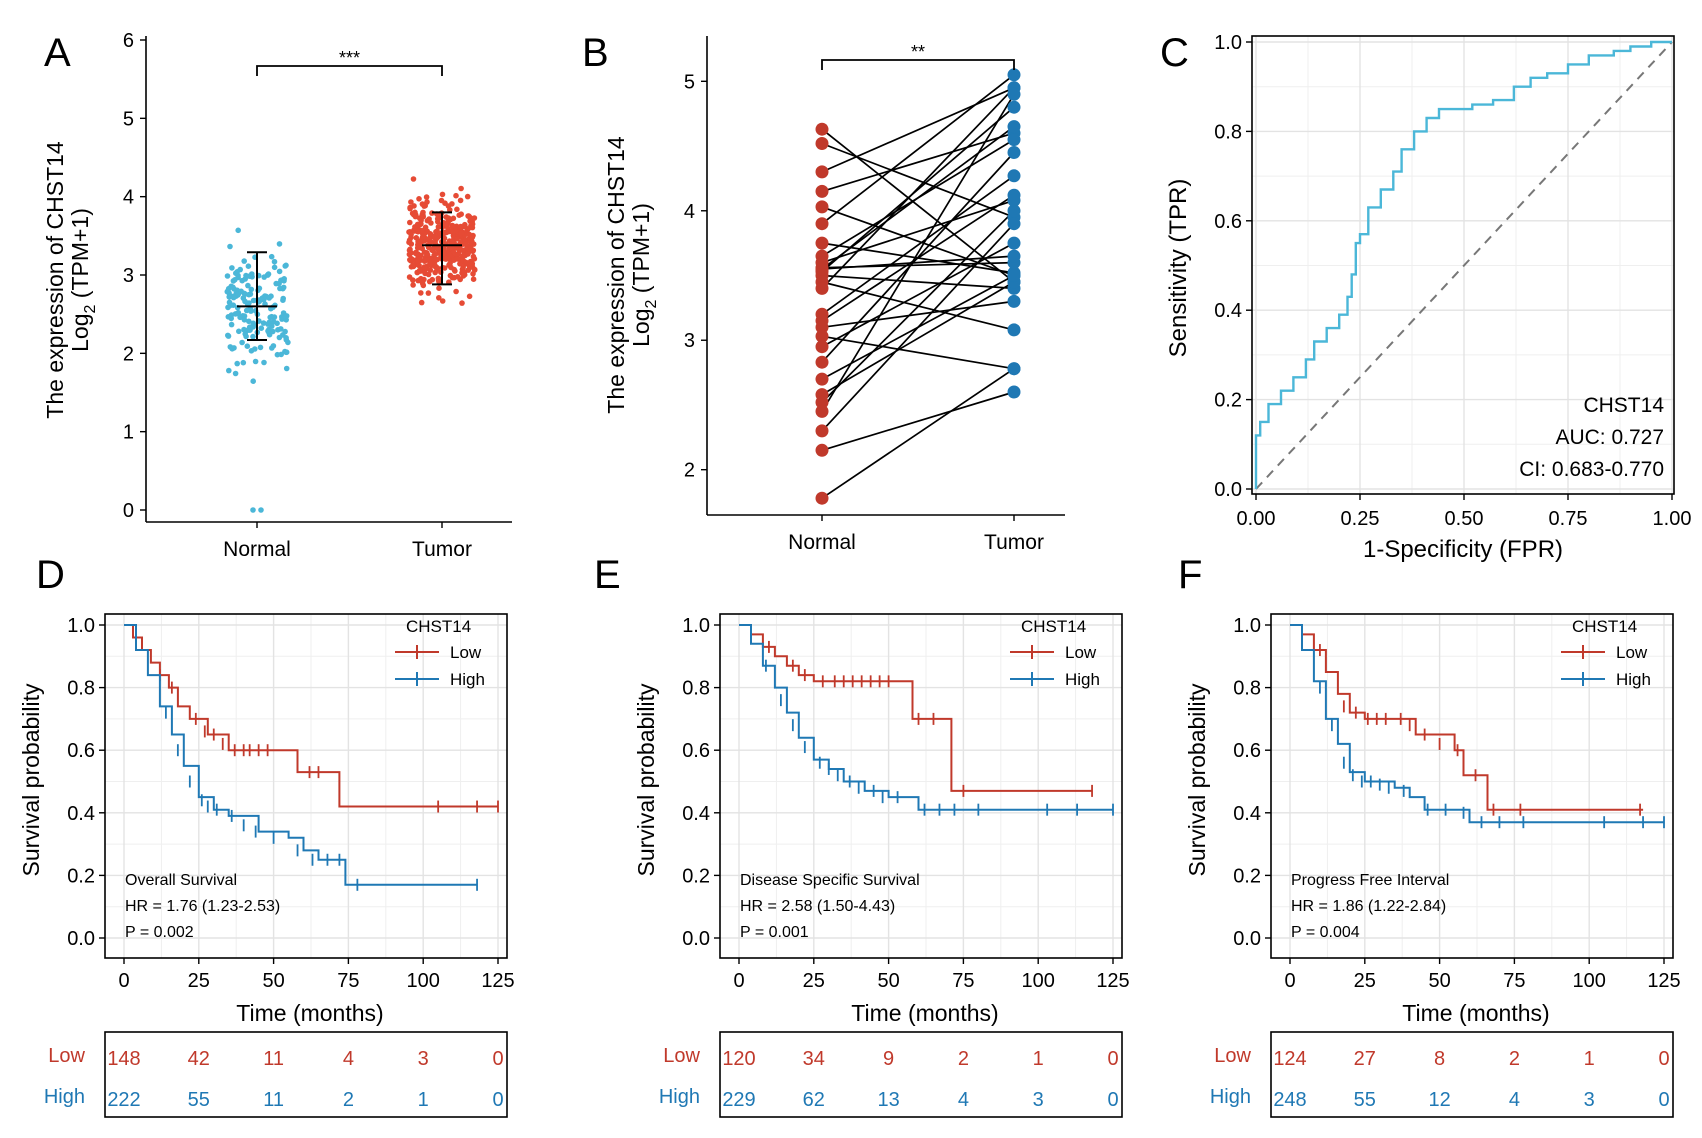 Image resolution: width=1702 pixels, height=1138 pixels. I want to click on f-risk-value: 248, so click(1289, 1100).